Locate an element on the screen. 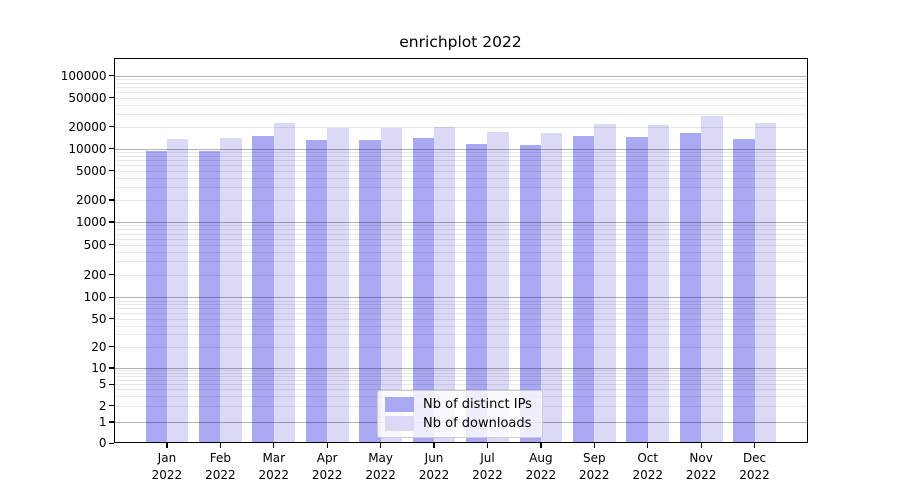 This screenshot has height=500, width=900. bar-downloads-jul is located at coordinates (498, 287).